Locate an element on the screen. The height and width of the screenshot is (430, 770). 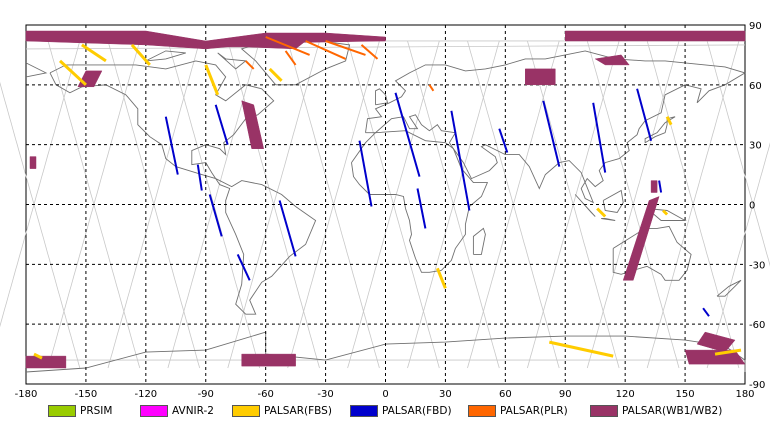
legend-label-prsim: PRSIM is located at coordinates (96, 411).